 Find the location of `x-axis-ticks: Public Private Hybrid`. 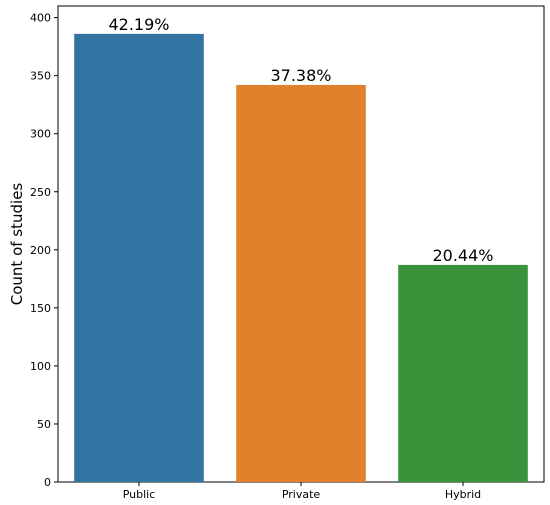

x-axis-ticks: Public Private Hybrid is located at coordinates (302, 491).